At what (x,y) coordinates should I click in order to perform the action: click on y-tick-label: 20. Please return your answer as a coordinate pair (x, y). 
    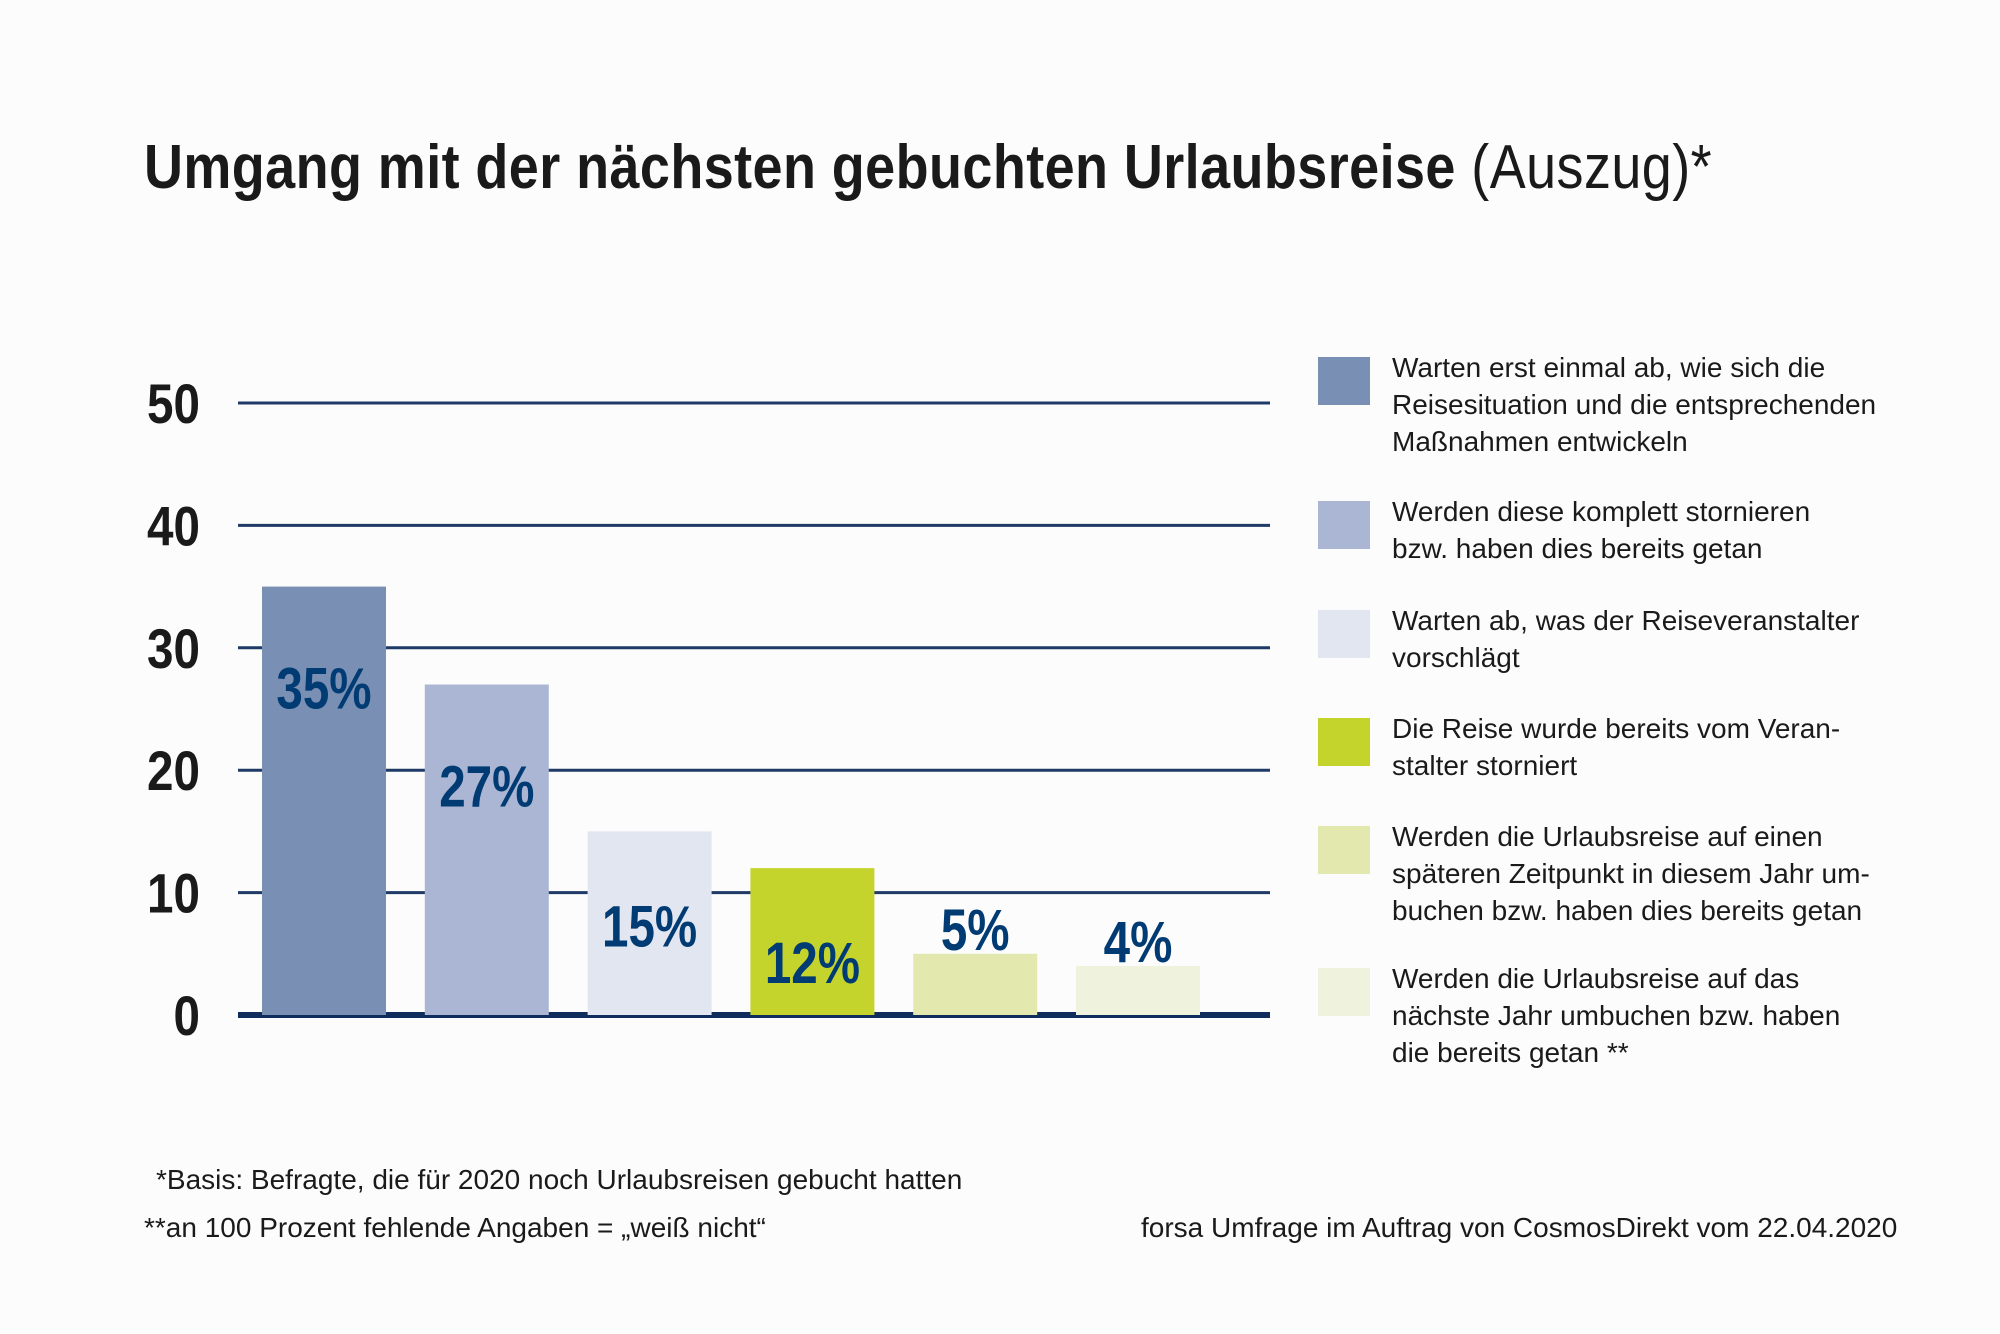
    Looking at the image, I should click on (173, 772).